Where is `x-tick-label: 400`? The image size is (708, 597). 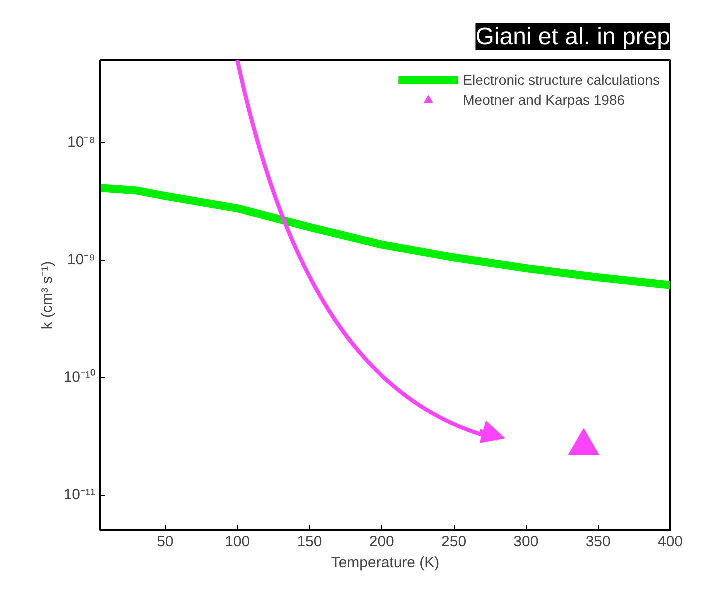
x-tick-label: 400 is located at coordinates (671, 542).